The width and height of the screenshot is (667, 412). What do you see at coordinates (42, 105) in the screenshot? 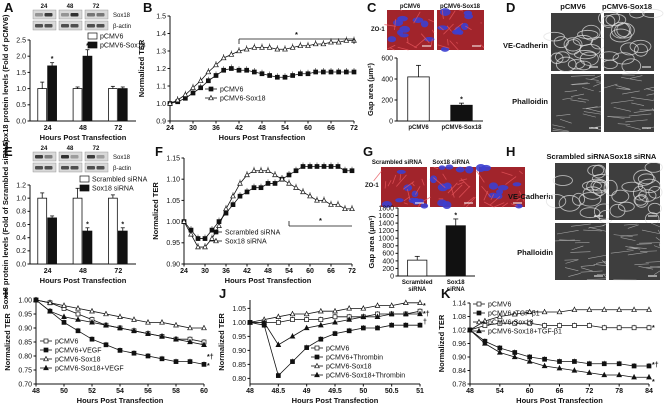
I see `bar-control` at bounding box center [42, 105].